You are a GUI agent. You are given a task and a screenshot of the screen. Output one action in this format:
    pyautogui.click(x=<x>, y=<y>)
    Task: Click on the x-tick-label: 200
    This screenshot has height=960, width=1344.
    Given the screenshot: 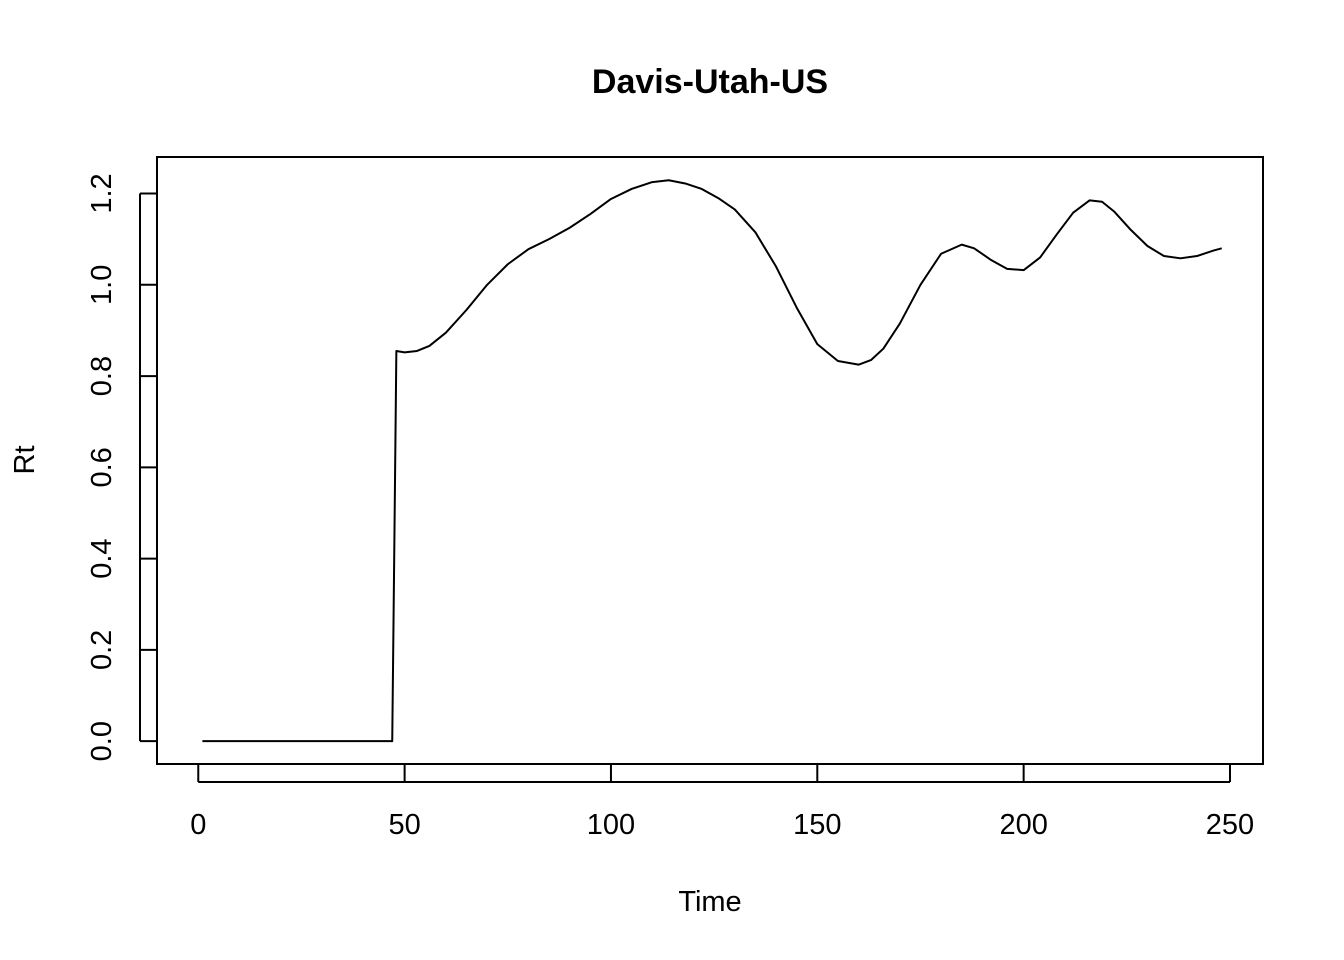 What is the action you would take?
    pyautogui.click(x=1023, y=825)
    